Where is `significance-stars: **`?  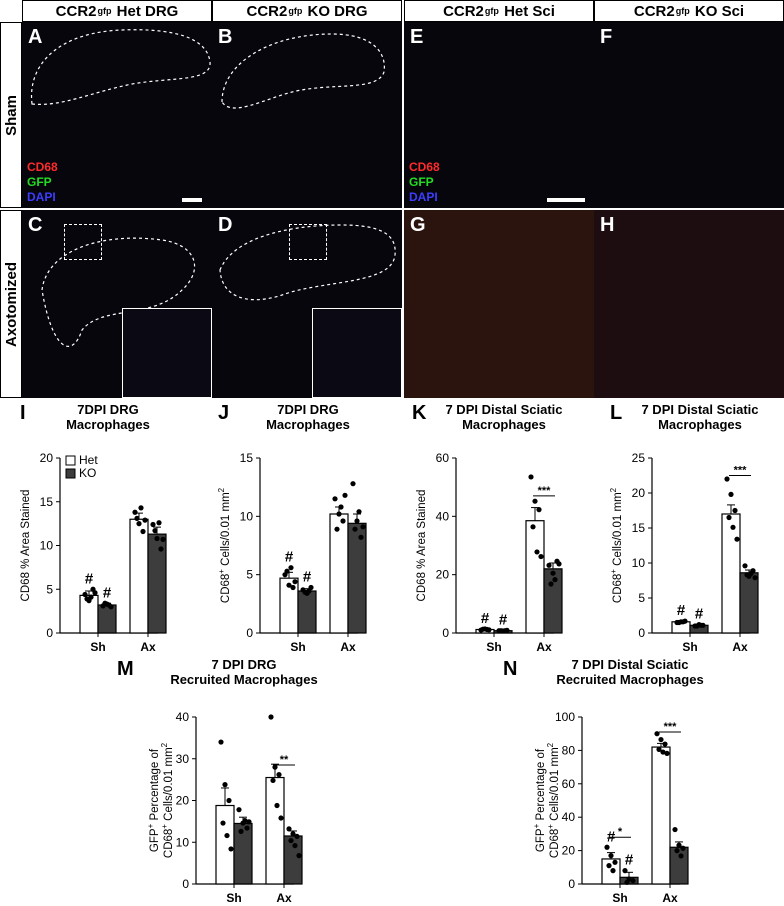 significance-stars: ** is located at coordinates (284, 760).